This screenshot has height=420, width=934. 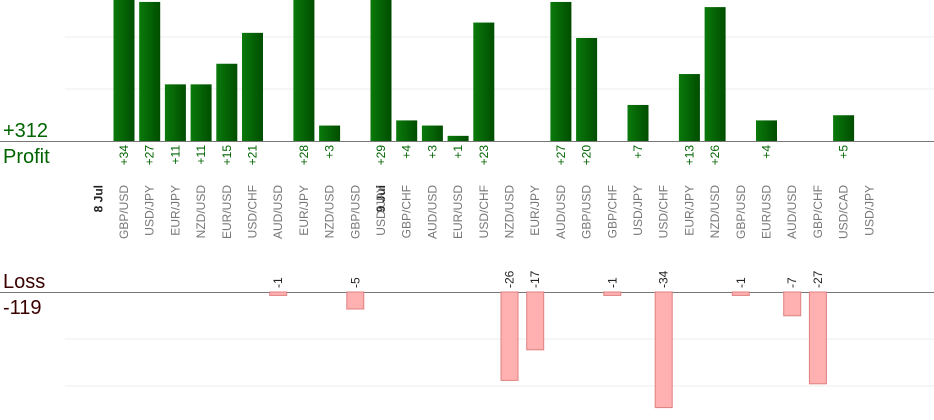 What do you see at coordinates (792, 282) in the screenshot?
I see `loss-value-label: -7` at bounding box center [792, 282].